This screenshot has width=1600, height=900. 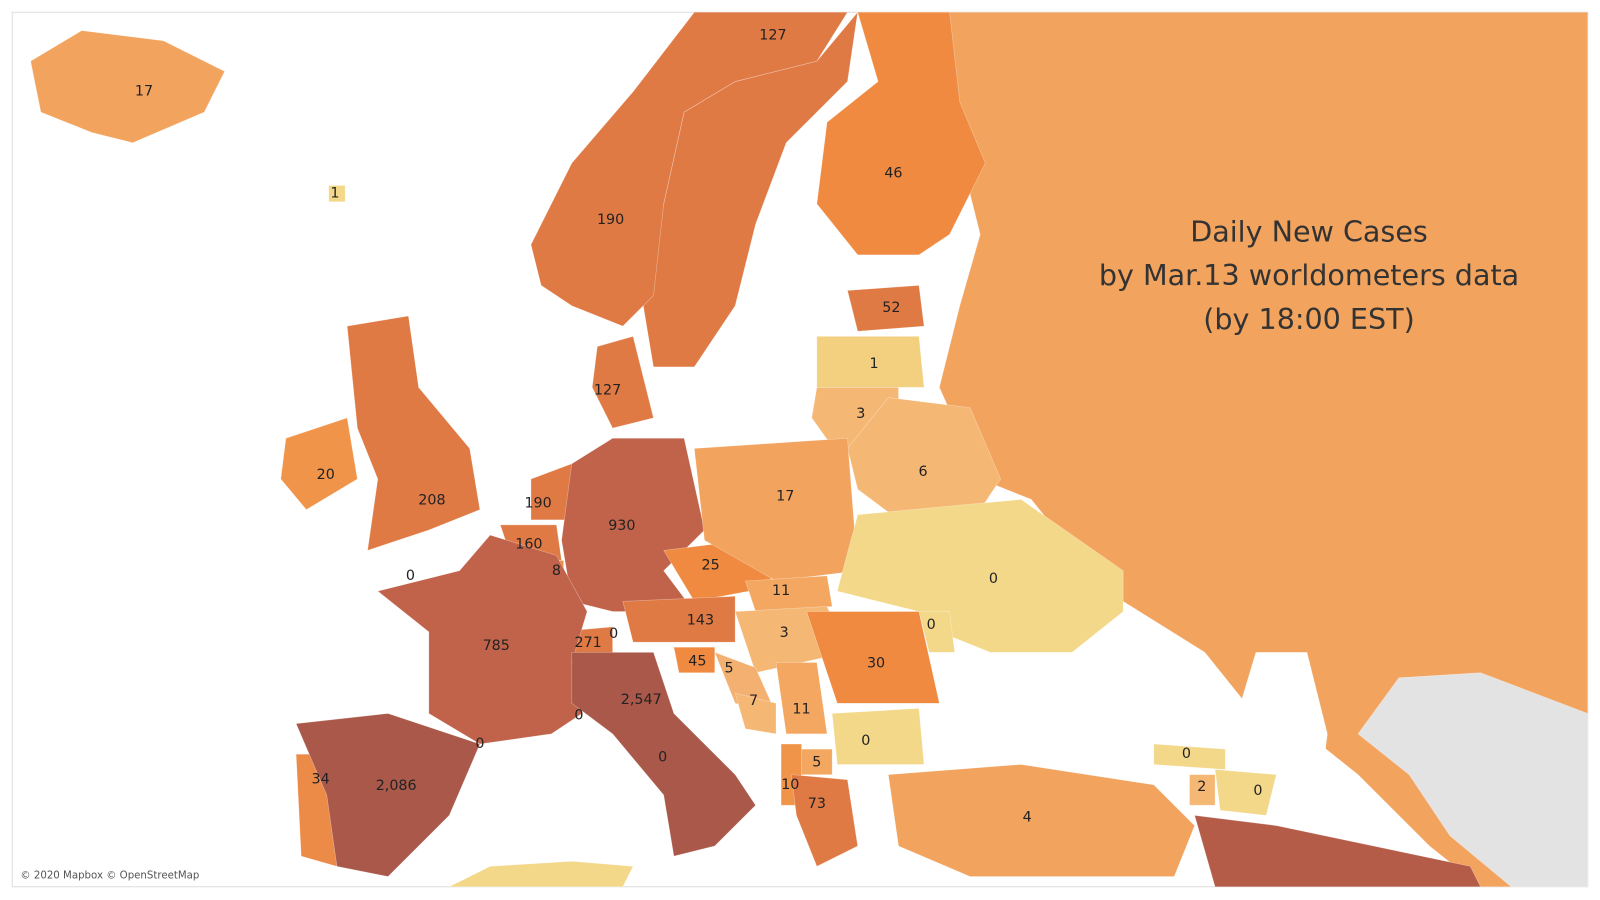 I want to click on country-value-label: 46, so click(x=893, y=173).